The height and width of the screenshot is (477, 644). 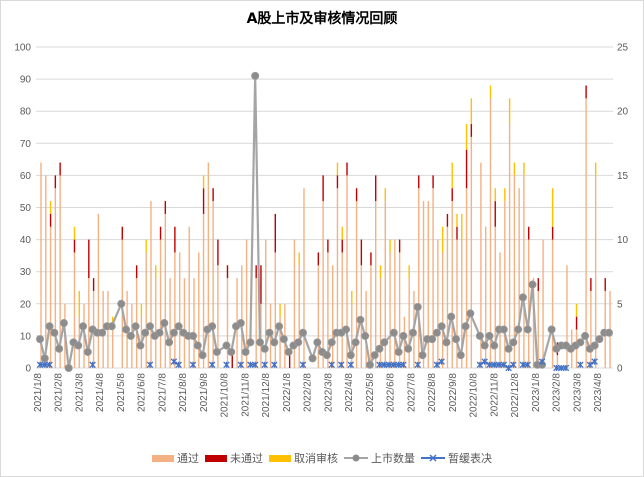 I want to click on right-axis-tick-label: 15, so click(x=623, y=176).